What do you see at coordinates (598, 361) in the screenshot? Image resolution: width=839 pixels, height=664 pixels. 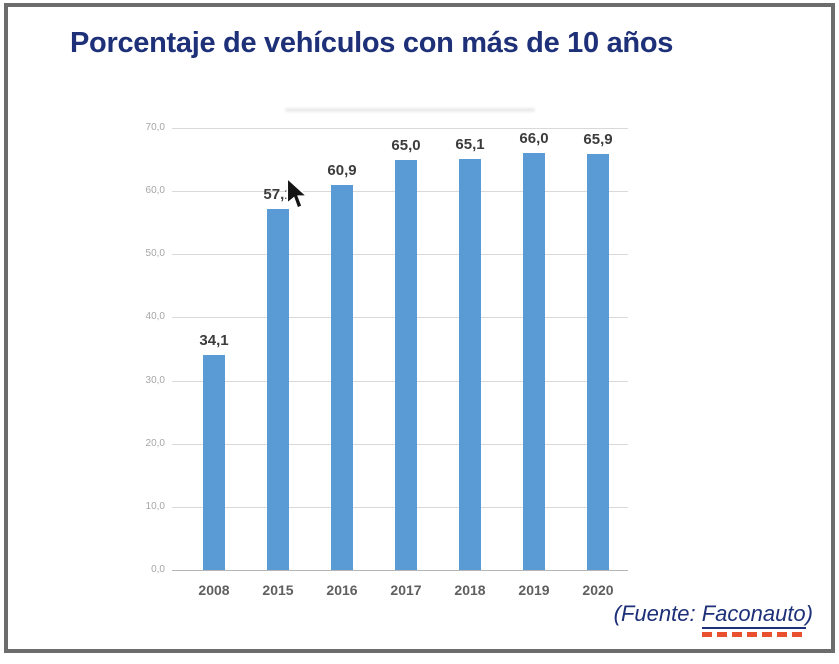 I see `bar-2020` at bounding box center [598, 361].